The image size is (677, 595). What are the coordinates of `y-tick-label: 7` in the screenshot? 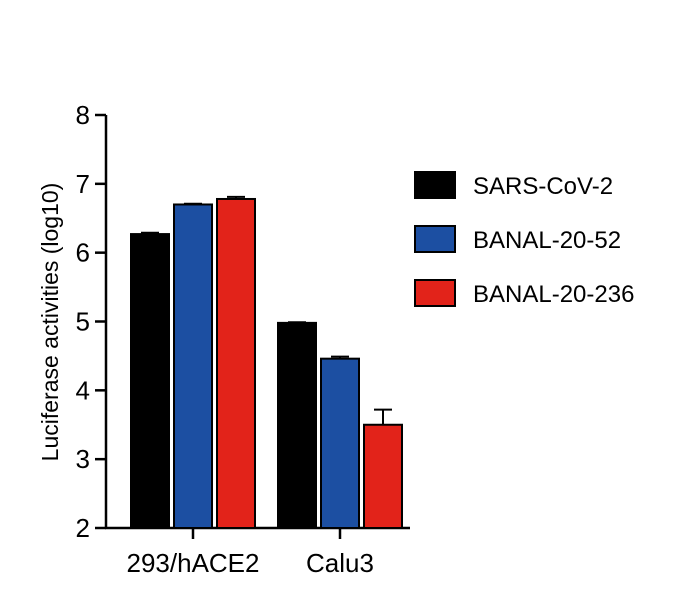 It's located at (83, 184).